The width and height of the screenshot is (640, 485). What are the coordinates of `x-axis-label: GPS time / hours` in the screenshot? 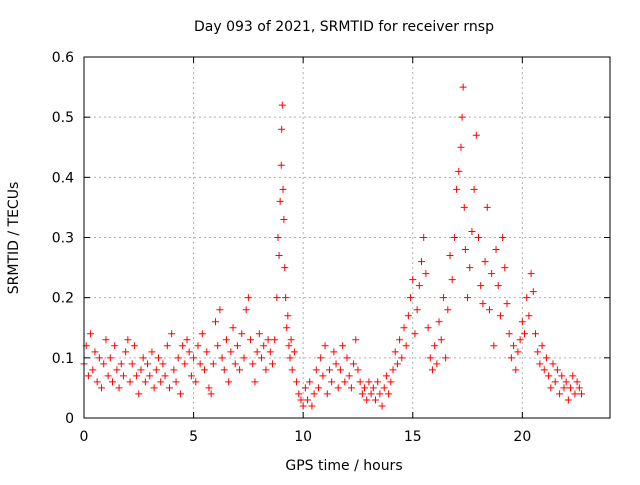 It's located at (343, 466).